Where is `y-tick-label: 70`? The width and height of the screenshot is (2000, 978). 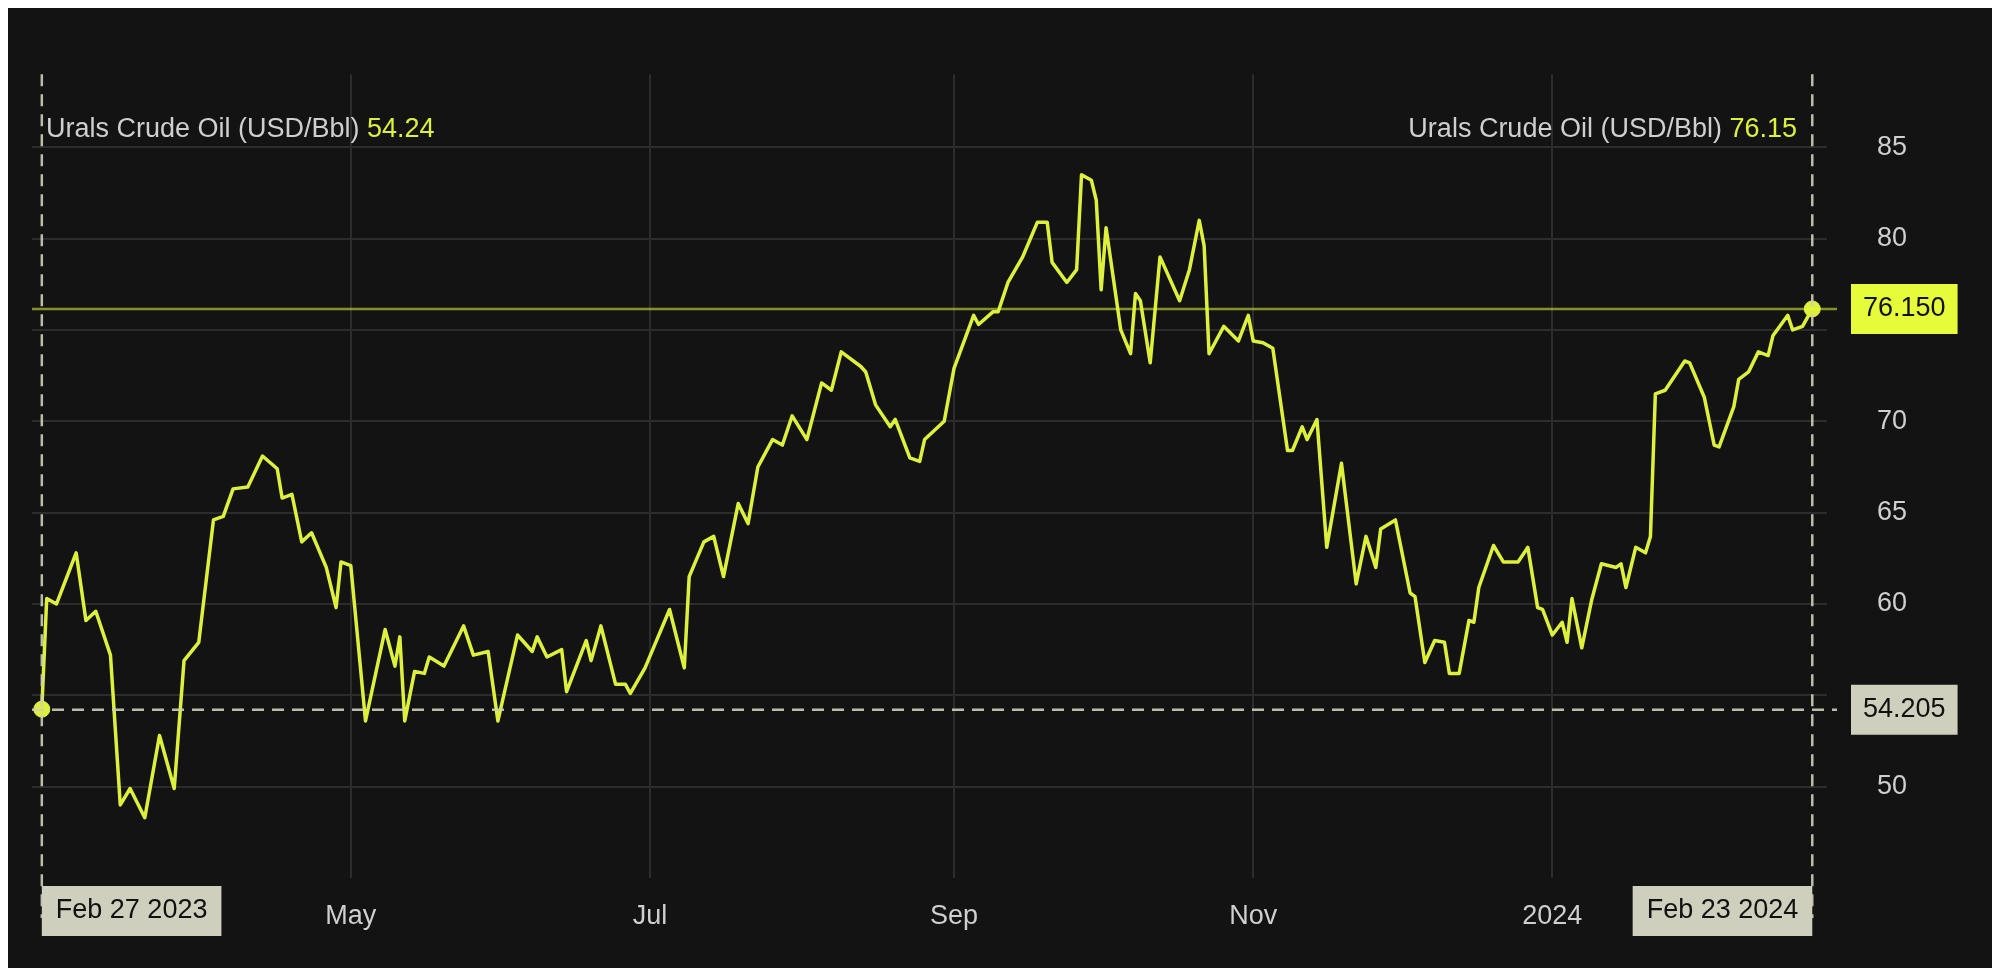 y-tick-label: 70 is located at coordinates (1892, 419).